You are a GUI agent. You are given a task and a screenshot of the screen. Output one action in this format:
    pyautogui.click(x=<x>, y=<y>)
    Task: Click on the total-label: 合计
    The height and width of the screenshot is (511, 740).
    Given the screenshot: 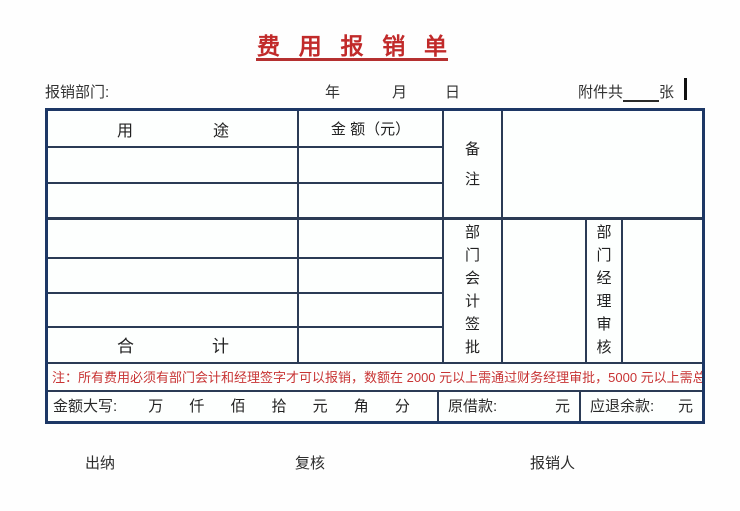 What is the action you would take?
    pyautogui.click(x=173, y=346)
    